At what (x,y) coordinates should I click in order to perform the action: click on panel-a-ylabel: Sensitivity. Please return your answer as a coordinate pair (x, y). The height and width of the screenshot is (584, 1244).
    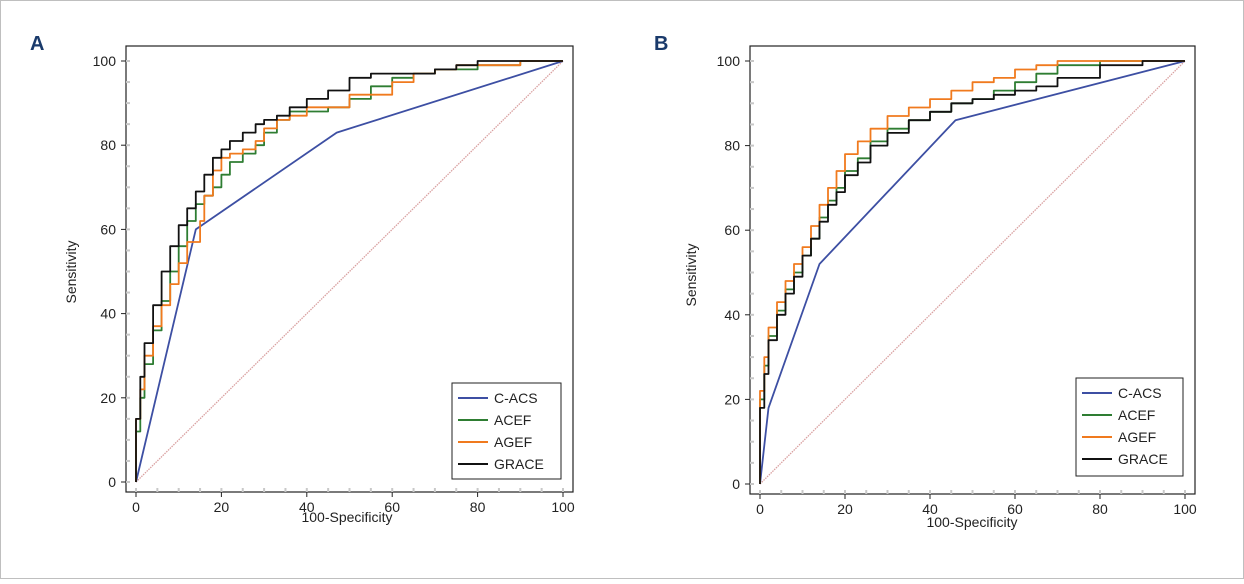
    Looking at the image, I should click on (71, 271).